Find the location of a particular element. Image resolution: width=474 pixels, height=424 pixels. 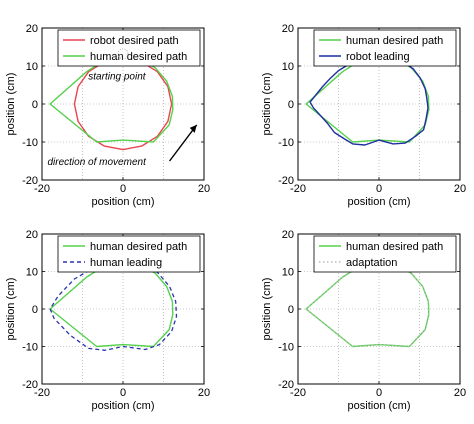

direction-arrow-head is located at coordinates (193, 128).